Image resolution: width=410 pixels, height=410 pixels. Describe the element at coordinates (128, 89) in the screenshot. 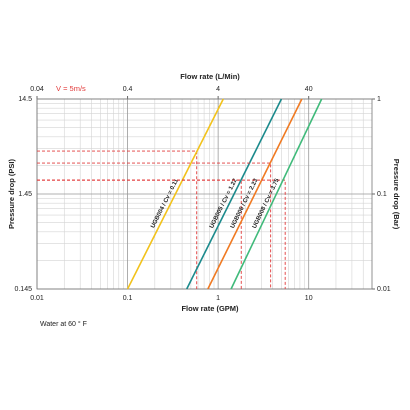

I see `x2-tick-label: 0.4` at that location.